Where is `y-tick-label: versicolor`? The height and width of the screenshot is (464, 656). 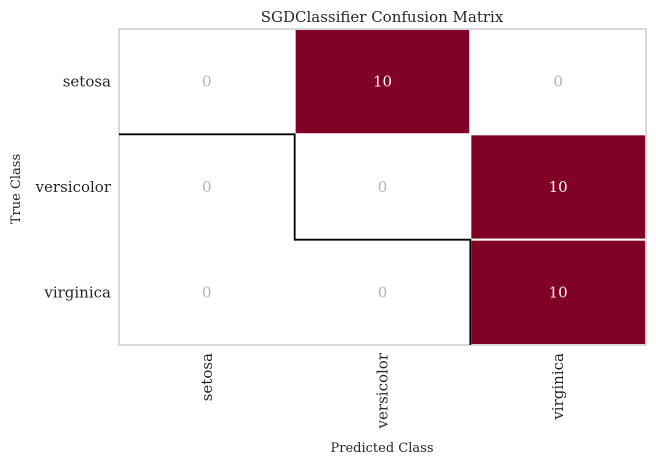
y-tick-label: versicolor is located at coordinates (73, 187).